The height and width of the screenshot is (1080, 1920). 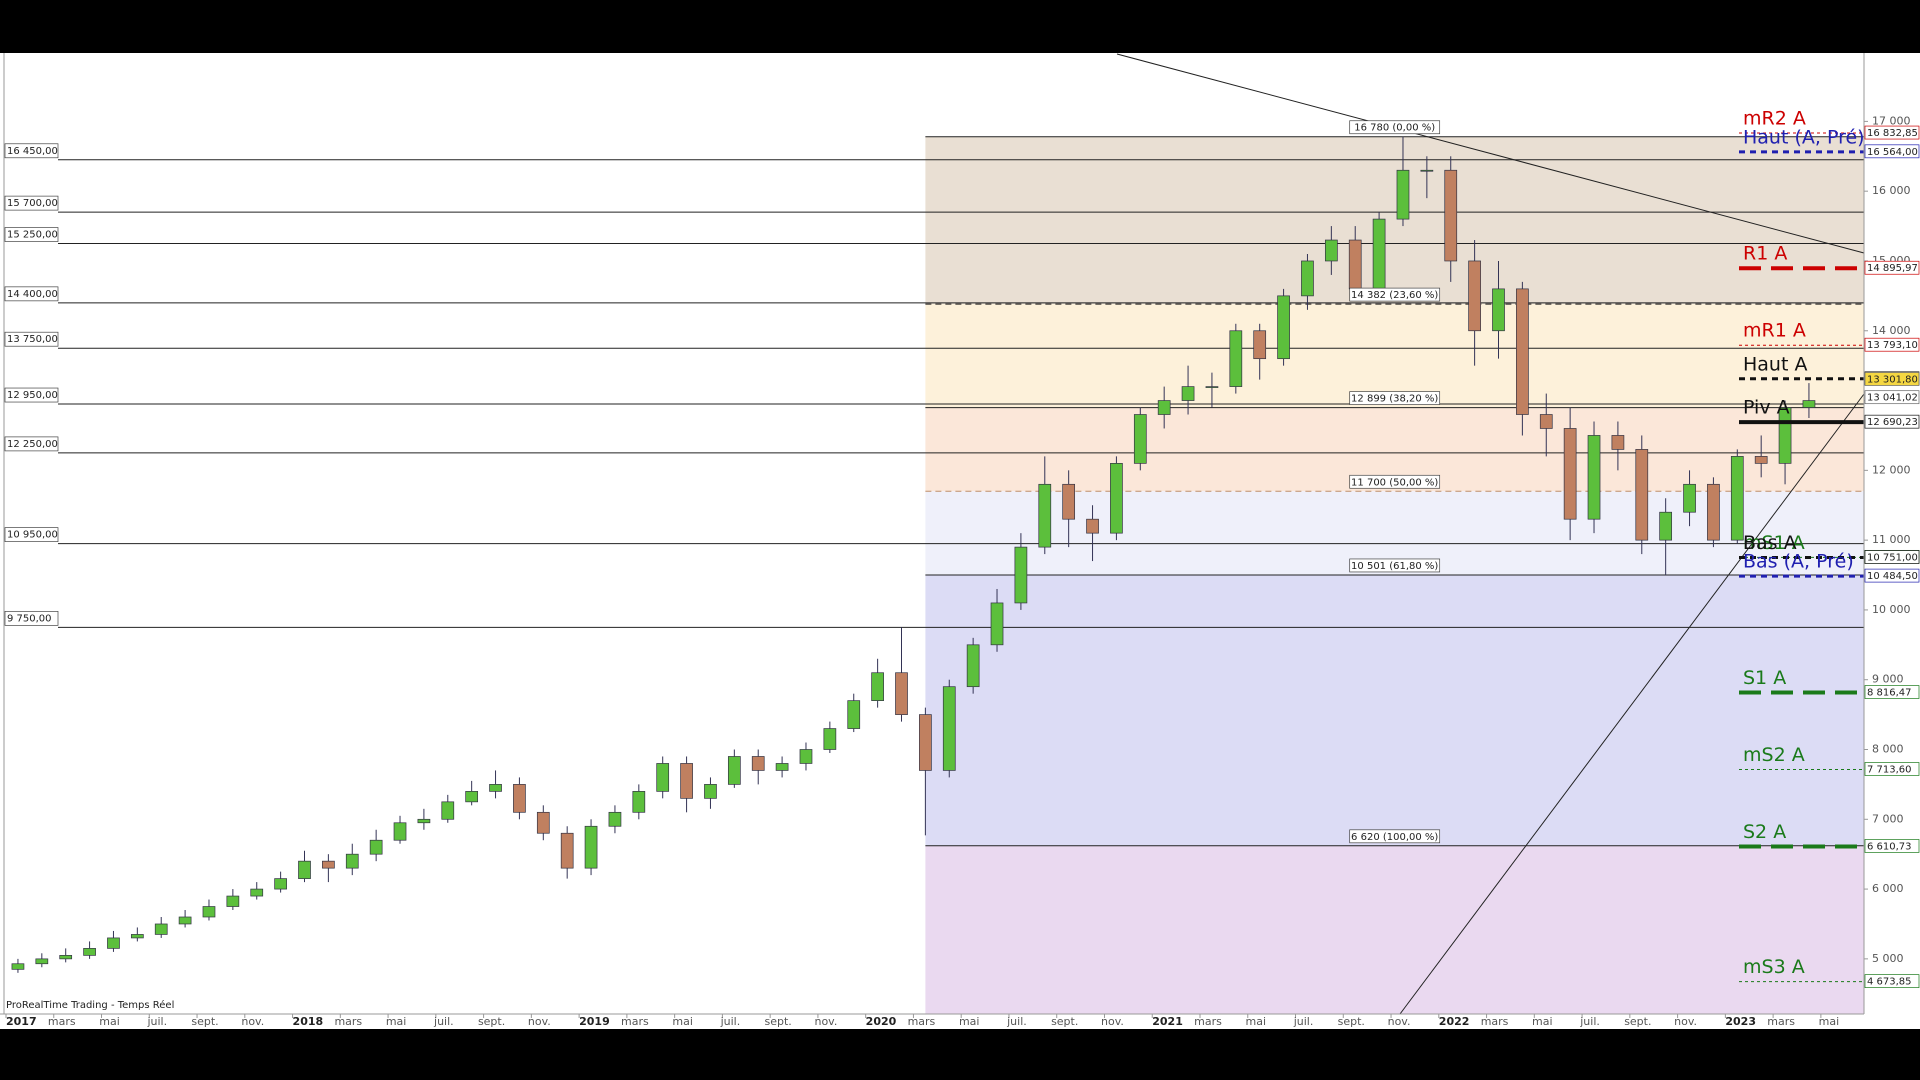 I want to click on y-tick-label: 7 000, so click(x=1888, y=818).